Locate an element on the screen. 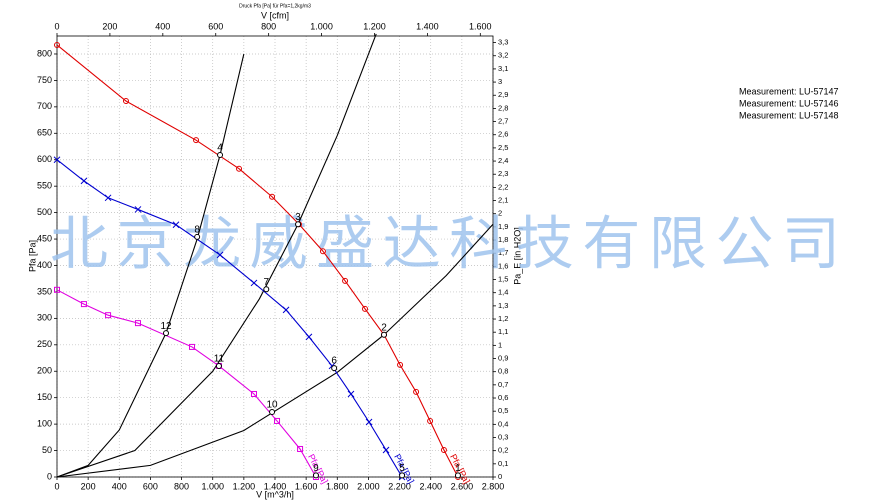 The height and width of the screenshot is (504, 878). watermark: 北京龙威盛达科技有限公司 is located at coordinates (445, 243).